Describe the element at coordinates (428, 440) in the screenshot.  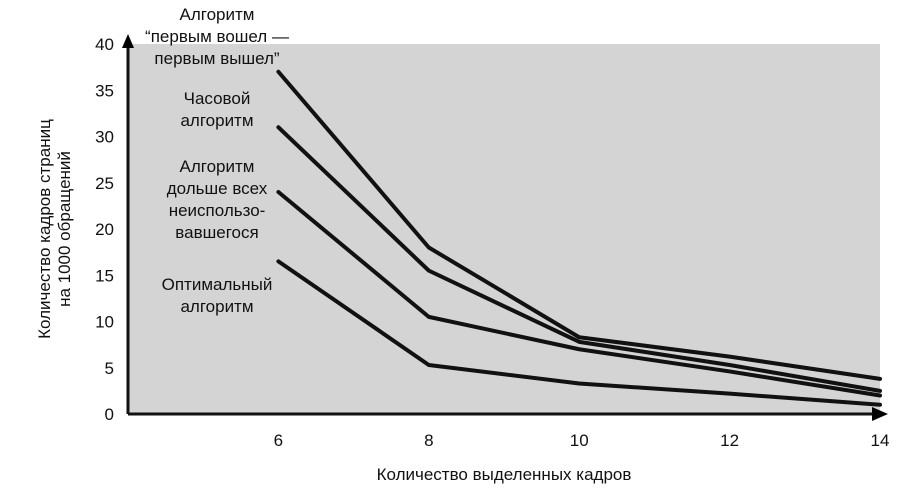
I see `x-tick-label: 8` at that location.